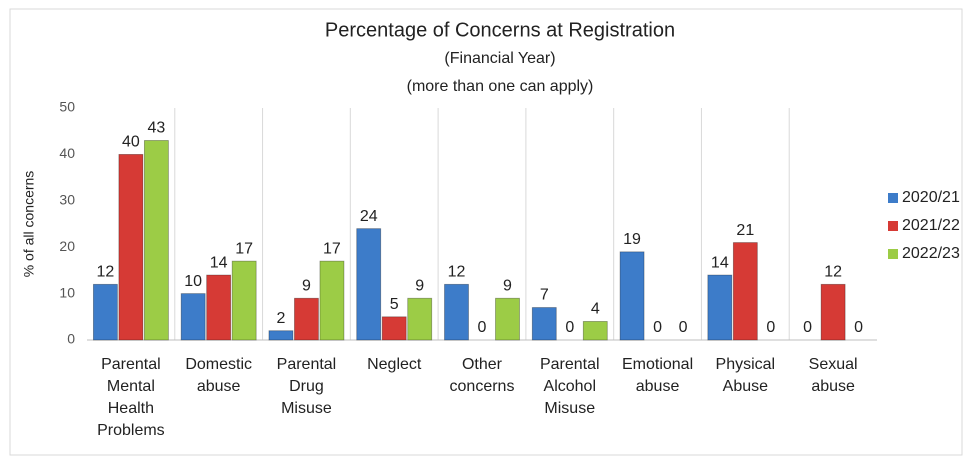 This screenshot has width=972, height=461. What do you see at coordinates (131, 397) in the screenshot?
I see `x-tick-label: Parental Mental Health Problems` at bounding box center [131, 397].